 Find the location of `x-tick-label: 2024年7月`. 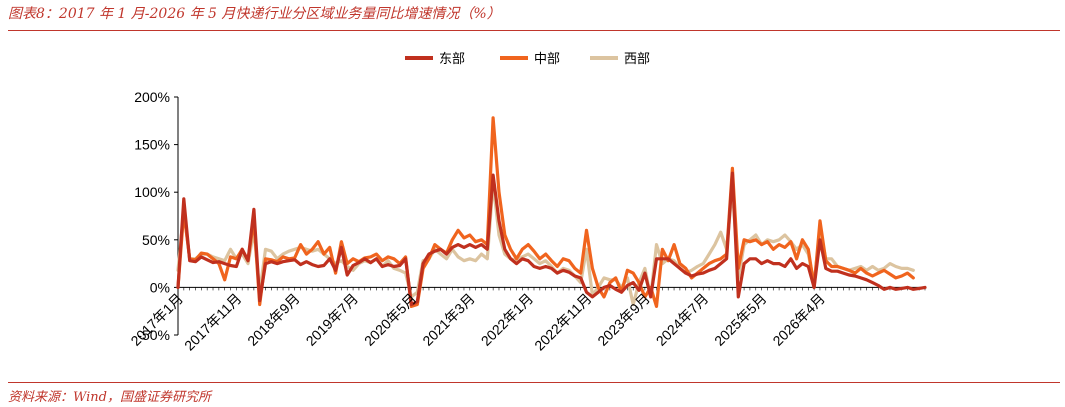

x-tick-label: 2024年7月 is located at coordinates (682, 319).